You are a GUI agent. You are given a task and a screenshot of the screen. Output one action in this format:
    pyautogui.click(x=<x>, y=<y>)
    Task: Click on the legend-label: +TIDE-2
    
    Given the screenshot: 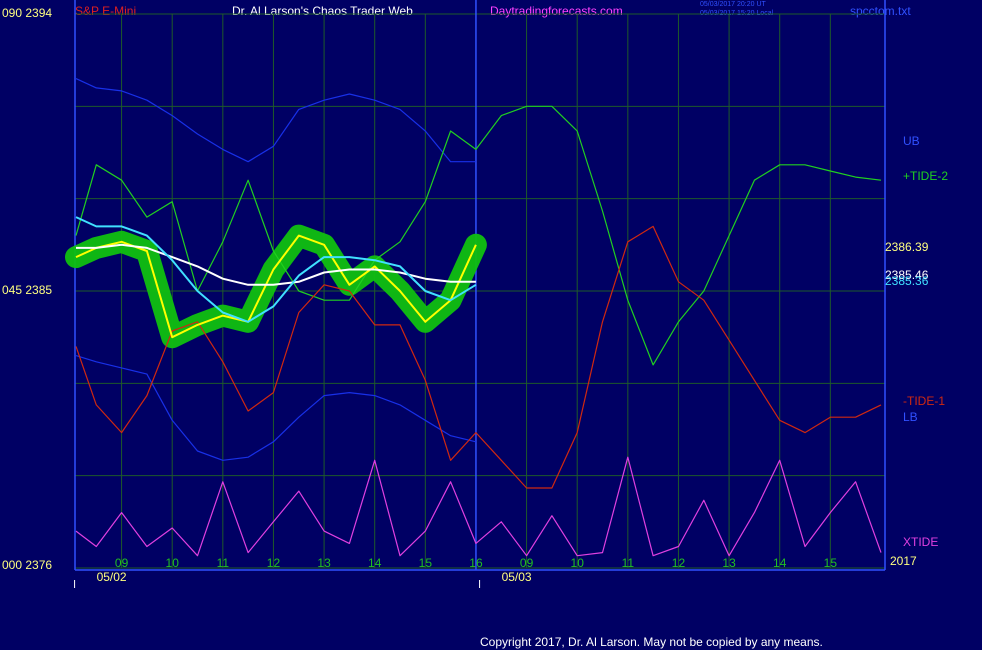 What is the action you would take?
    pyautogui.click(x=925, y=176)
    